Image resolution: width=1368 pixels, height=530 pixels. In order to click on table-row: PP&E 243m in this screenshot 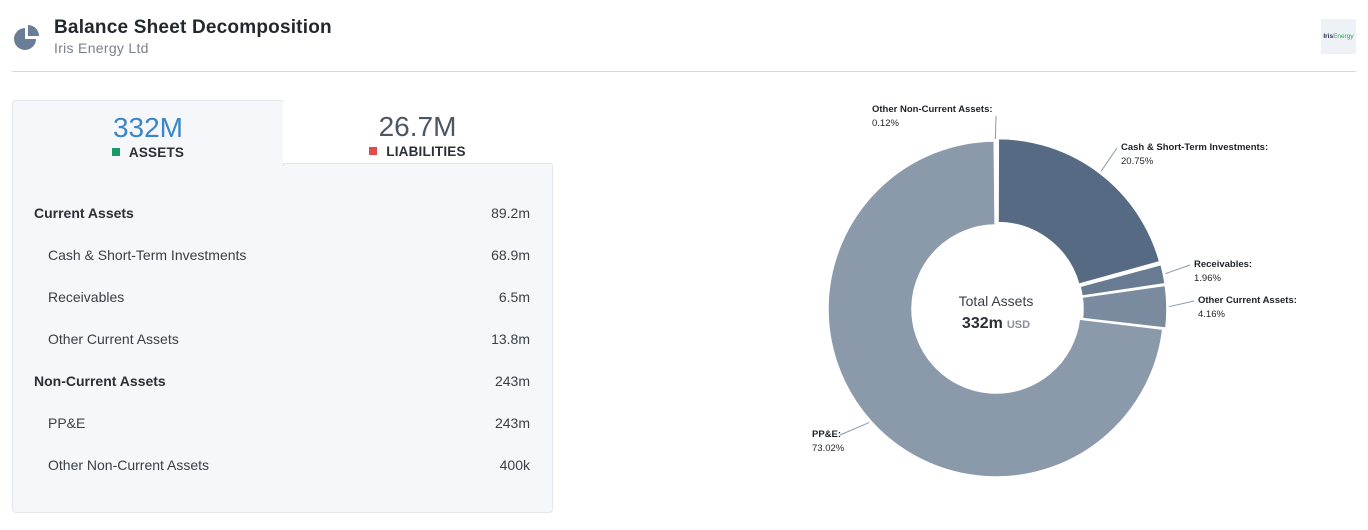, I will do `click(282, 423)`.